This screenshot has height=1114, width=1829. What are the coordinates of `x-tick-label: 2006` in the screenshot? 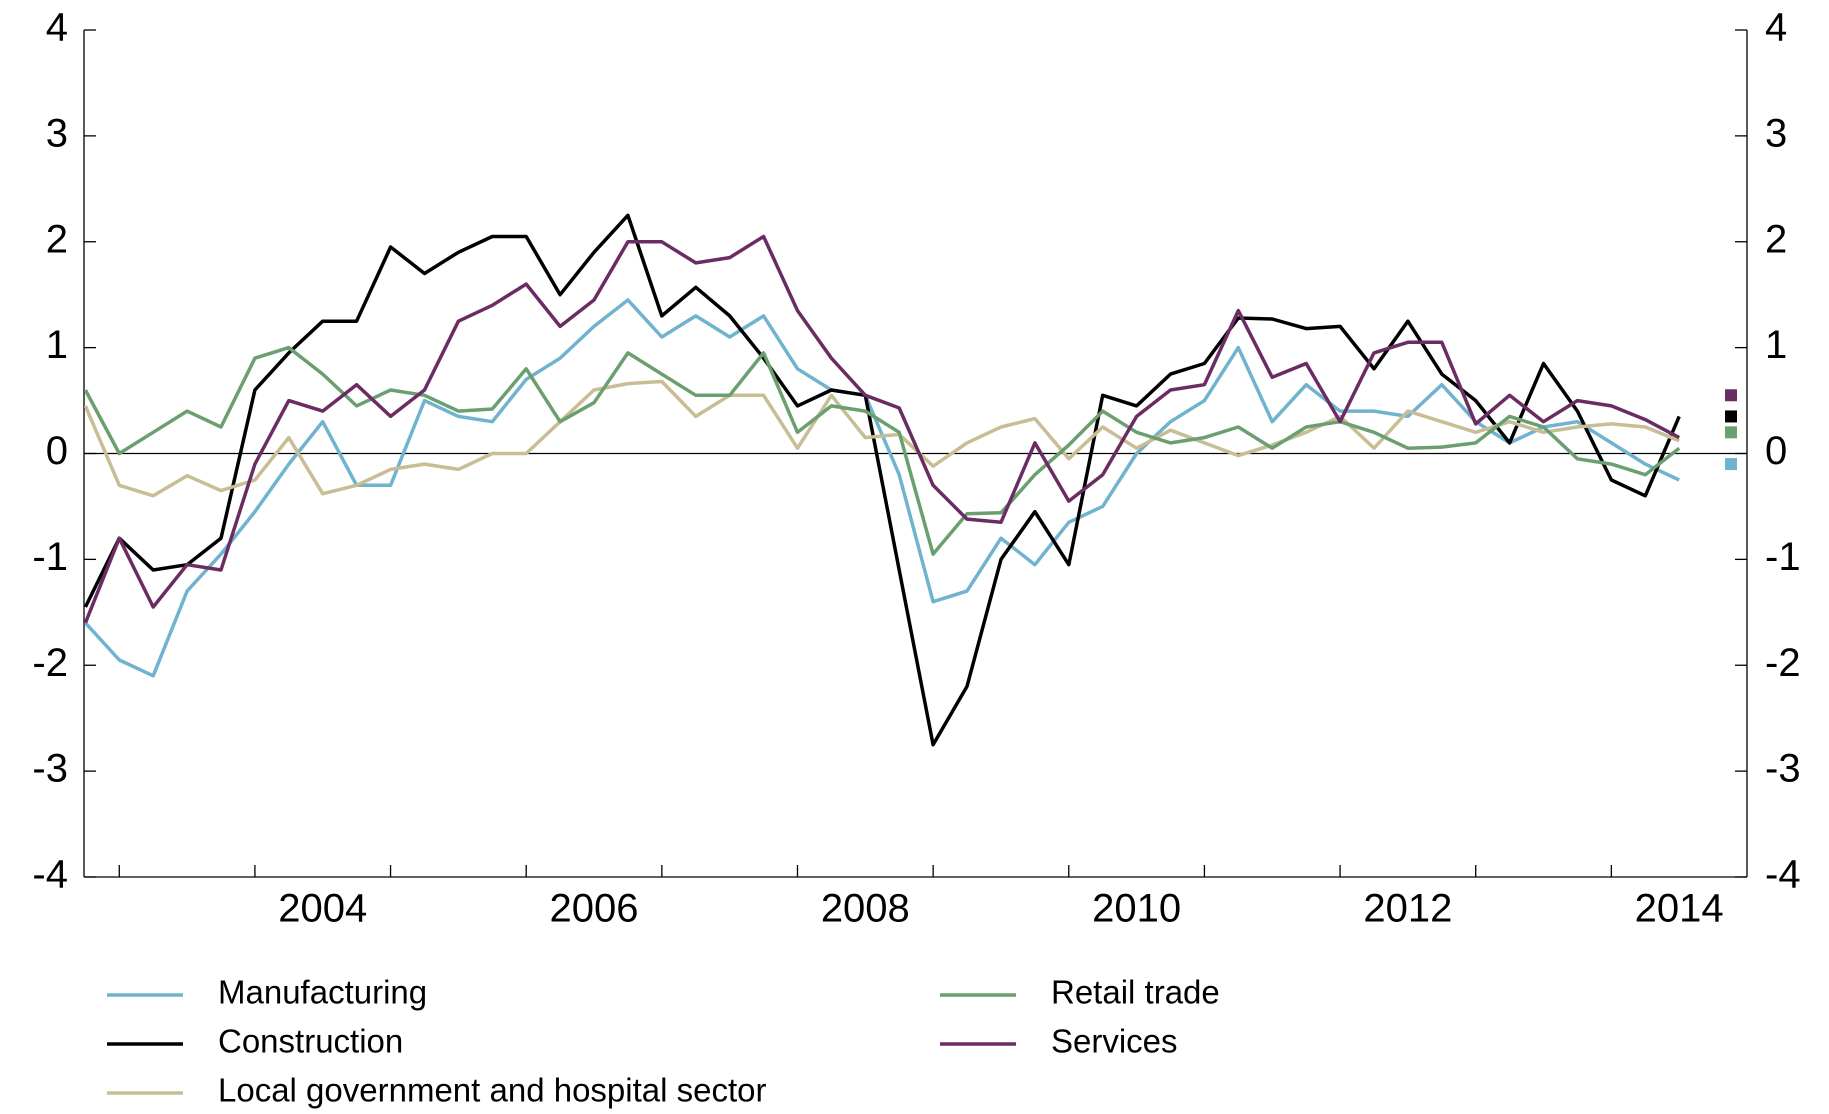 It's located at (594, 909).